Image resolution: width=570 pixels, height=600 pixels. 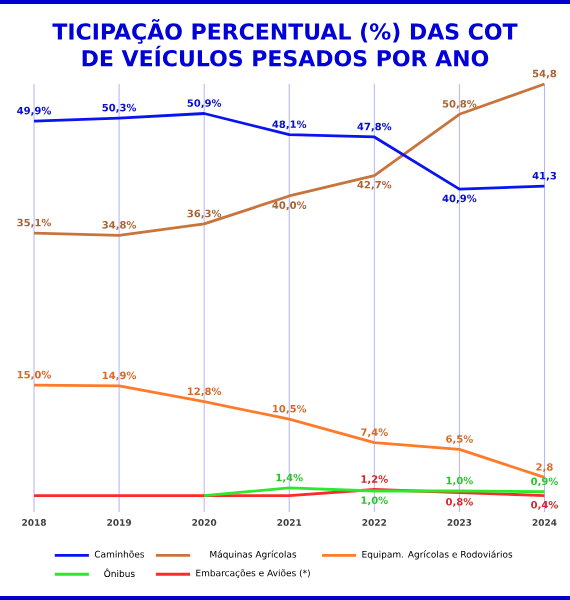 What do you see at coordinates (285, 31) in the screenshot?
I see `chart-title: TICIPAÇÃO PERCENTUAL (%) DAS COT` at bounding box center [285, 31].